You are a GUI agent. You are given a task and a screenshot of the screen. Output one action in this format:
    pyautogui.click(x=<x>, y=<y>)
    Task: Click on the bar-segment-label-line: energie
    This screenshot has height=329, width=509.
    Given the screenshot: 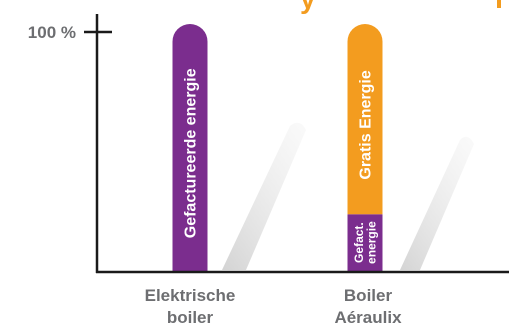 What is the action you would take?
    pyautogui.click(x=372, y=242)
    